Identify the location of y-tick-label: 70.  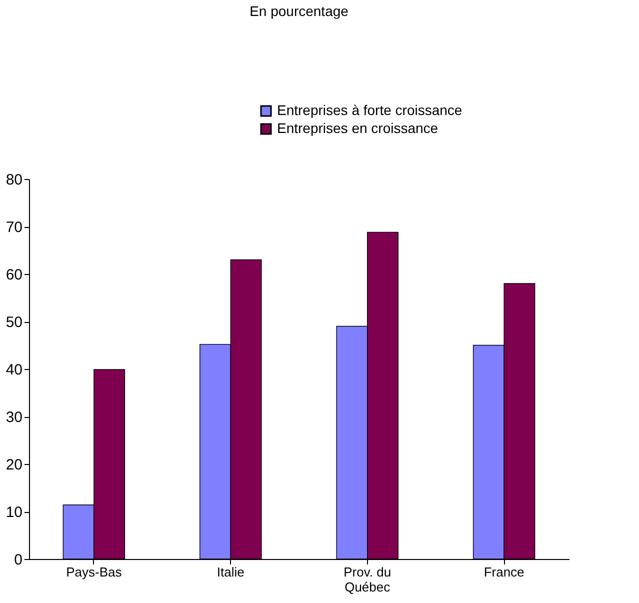
(14, 227).